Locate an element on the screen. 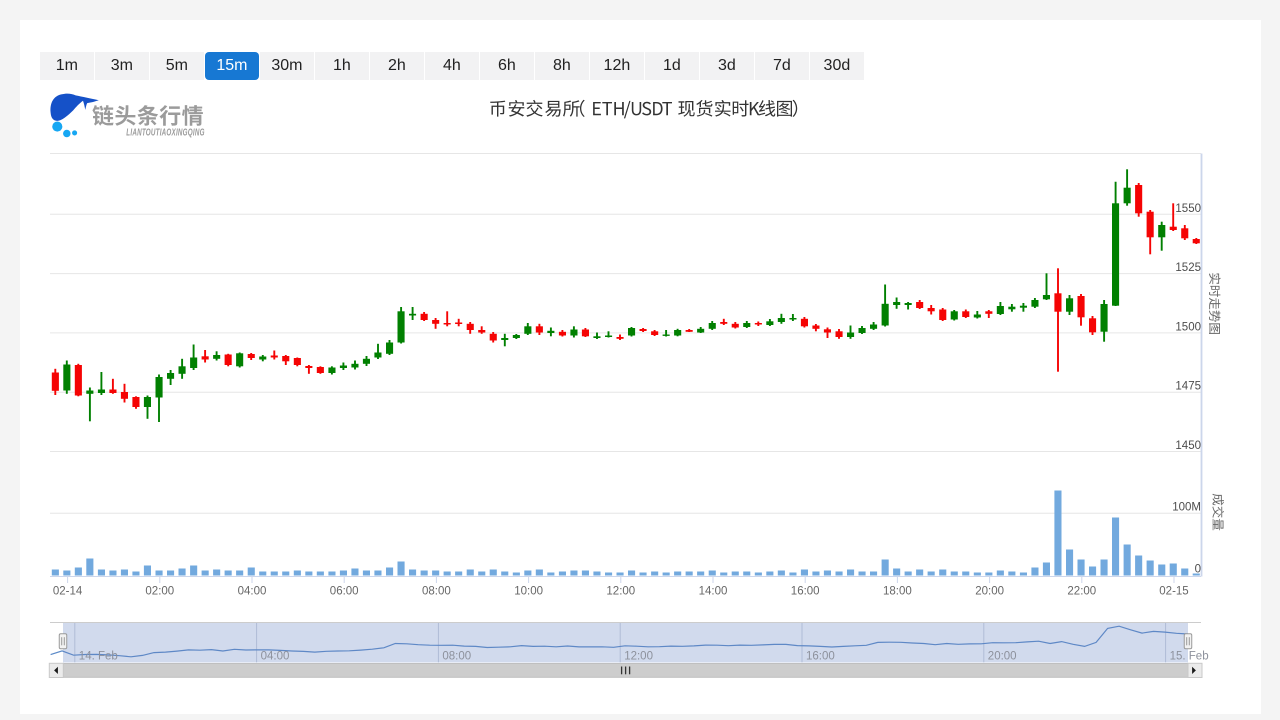 The image size is (1280, 720). svg-text: 02-15 is located at coordinates (1173, 592).